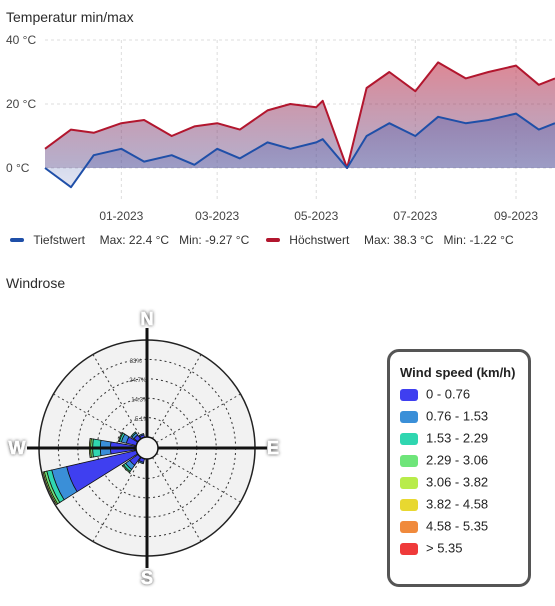 The image size is (555, 606). Describe the element at coordinates (272, 239) in the screenshot. I see `legend-max-swatch` at that location.